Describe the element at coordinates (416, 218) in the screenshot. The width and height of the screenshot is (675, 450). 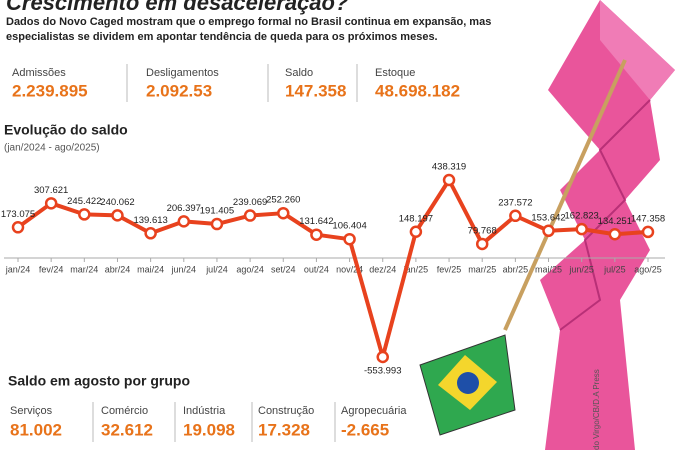
I see `data-label: 148.197` at that location.